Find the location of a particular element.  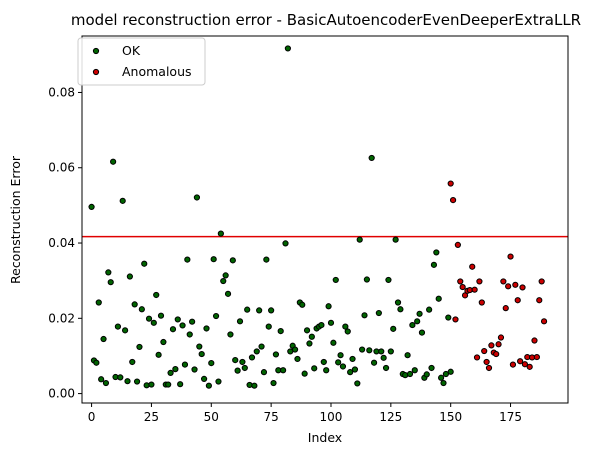

y-tick-label: 0.04 is located at coordinates (61, 243).